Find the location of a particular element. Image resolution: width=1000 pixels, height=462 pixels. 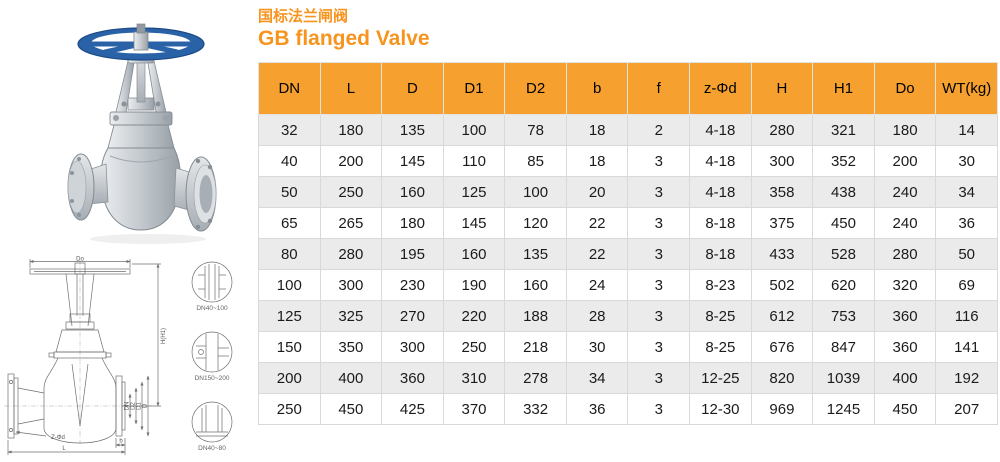

table-row: 125 325 270 220 188 28 3 8-25 612 753 360 116 is located at coordinates (628, 316).